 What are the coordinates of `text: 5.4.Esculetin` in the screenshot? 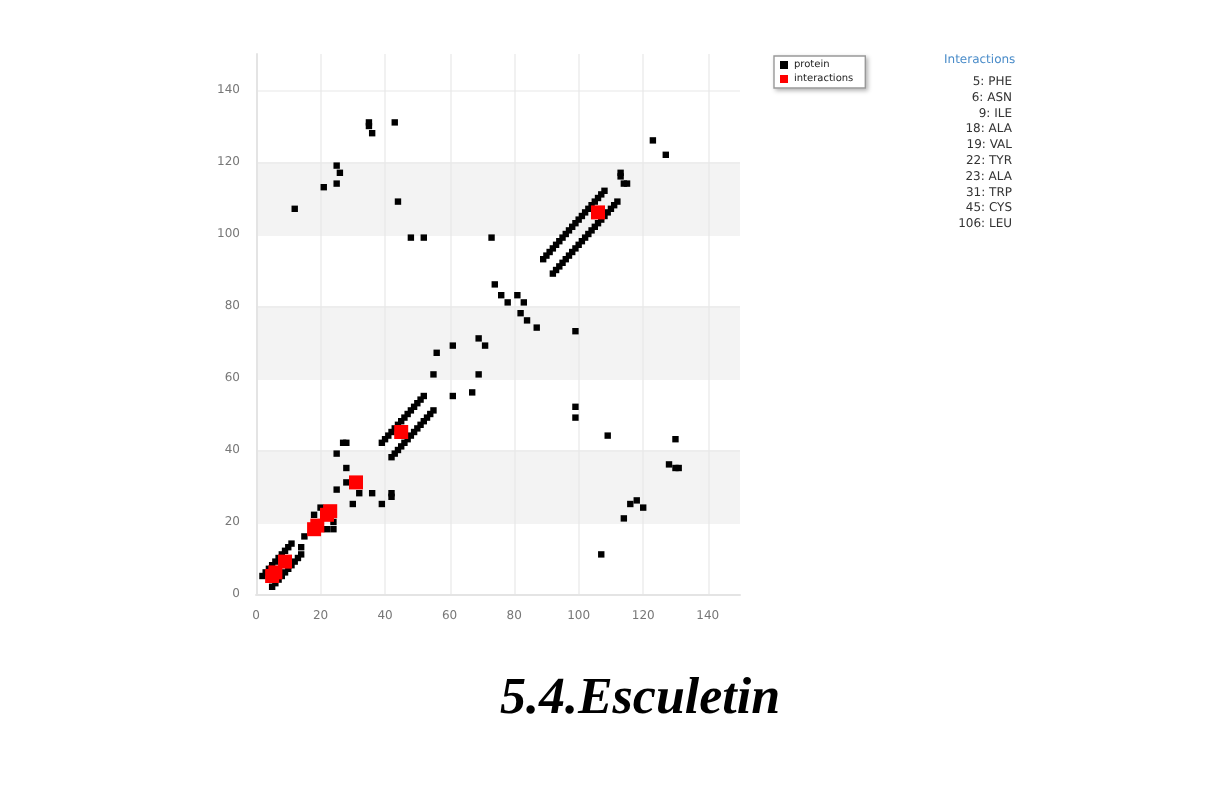 It's located at (640, 696).